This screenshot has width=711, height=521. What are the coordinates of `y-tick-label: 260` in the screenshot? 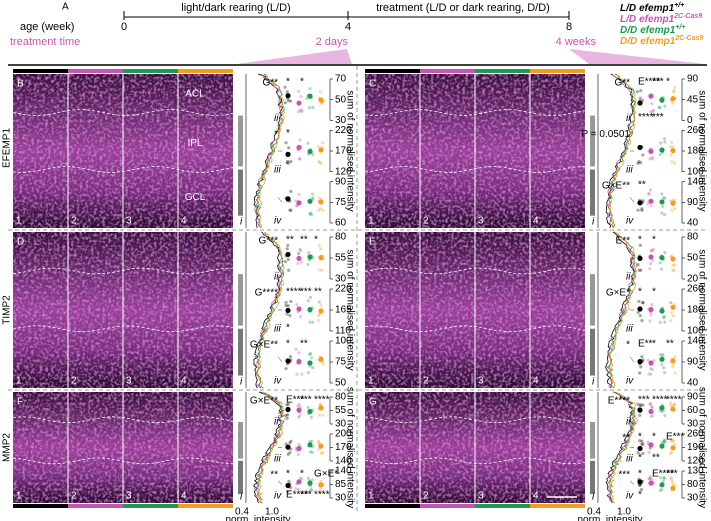 It's located at (695, 434).